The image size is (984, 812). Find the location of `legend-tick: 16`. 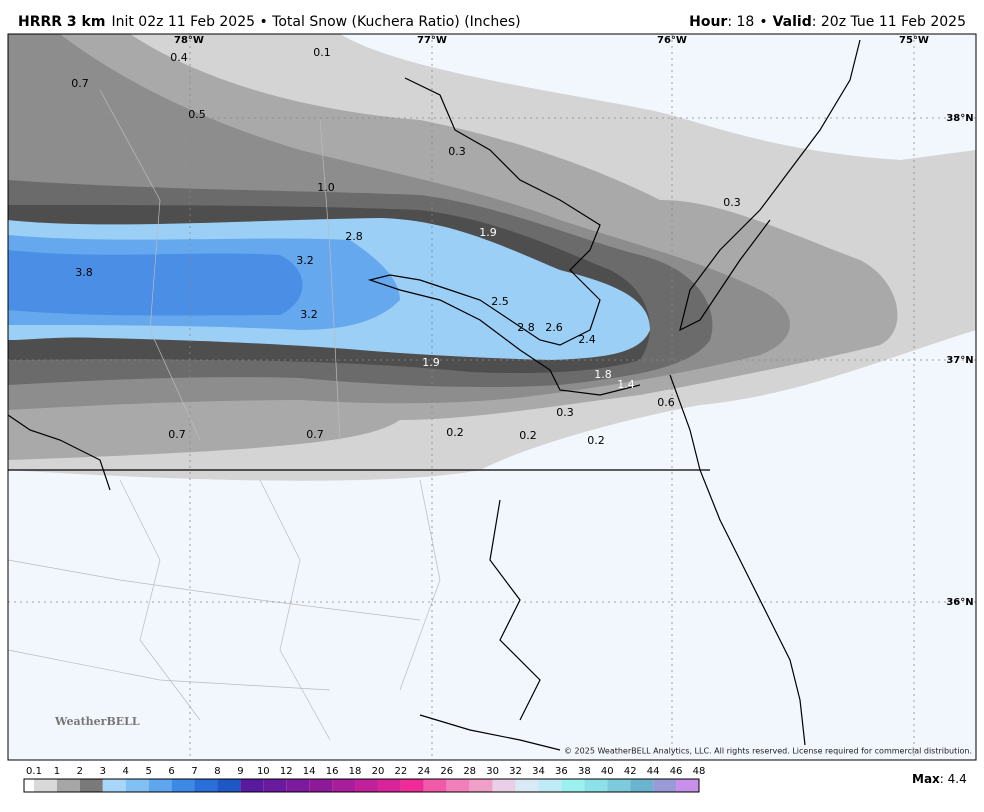

legend-tick: 16 is located at coordinates (332, 771).